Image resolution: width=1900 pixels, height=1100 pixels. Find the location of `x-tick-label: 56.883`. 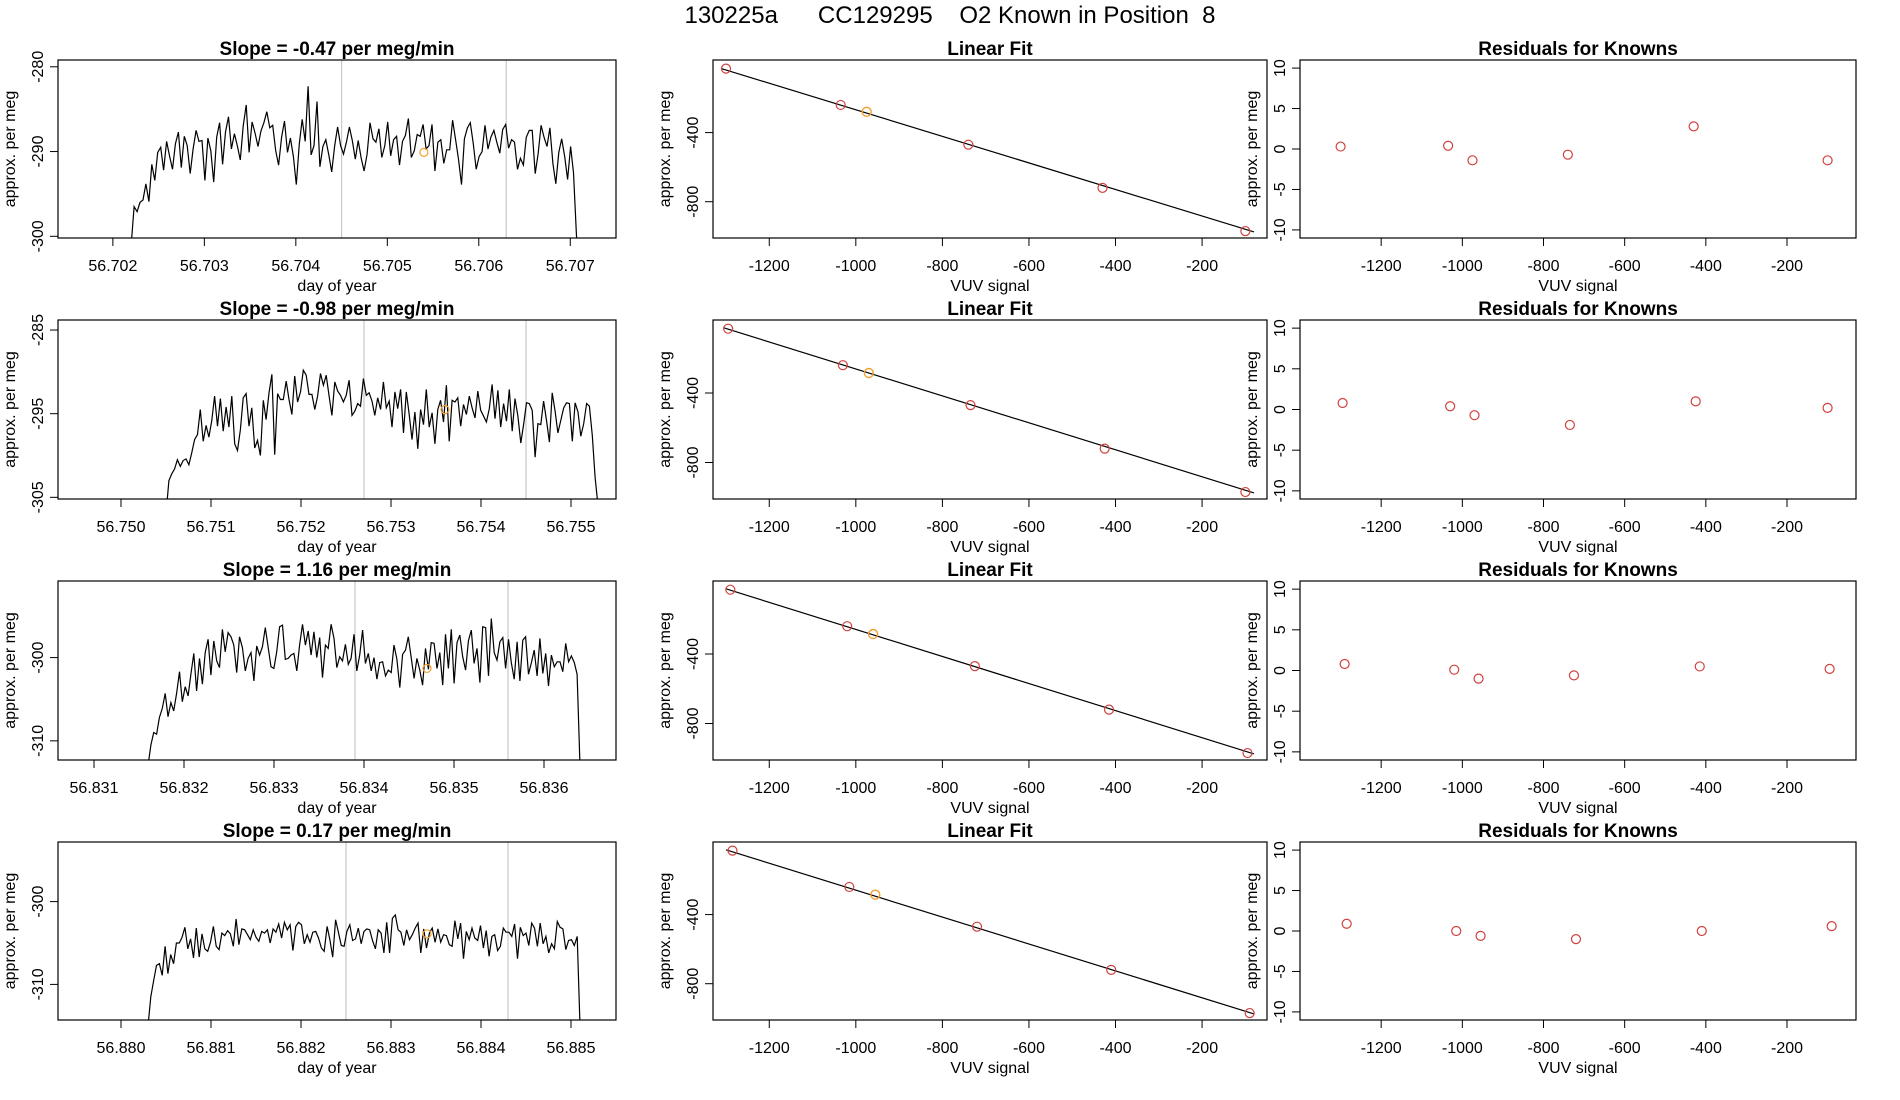

x-tick-label: 56.883 is located at coordinates (391, 1048).